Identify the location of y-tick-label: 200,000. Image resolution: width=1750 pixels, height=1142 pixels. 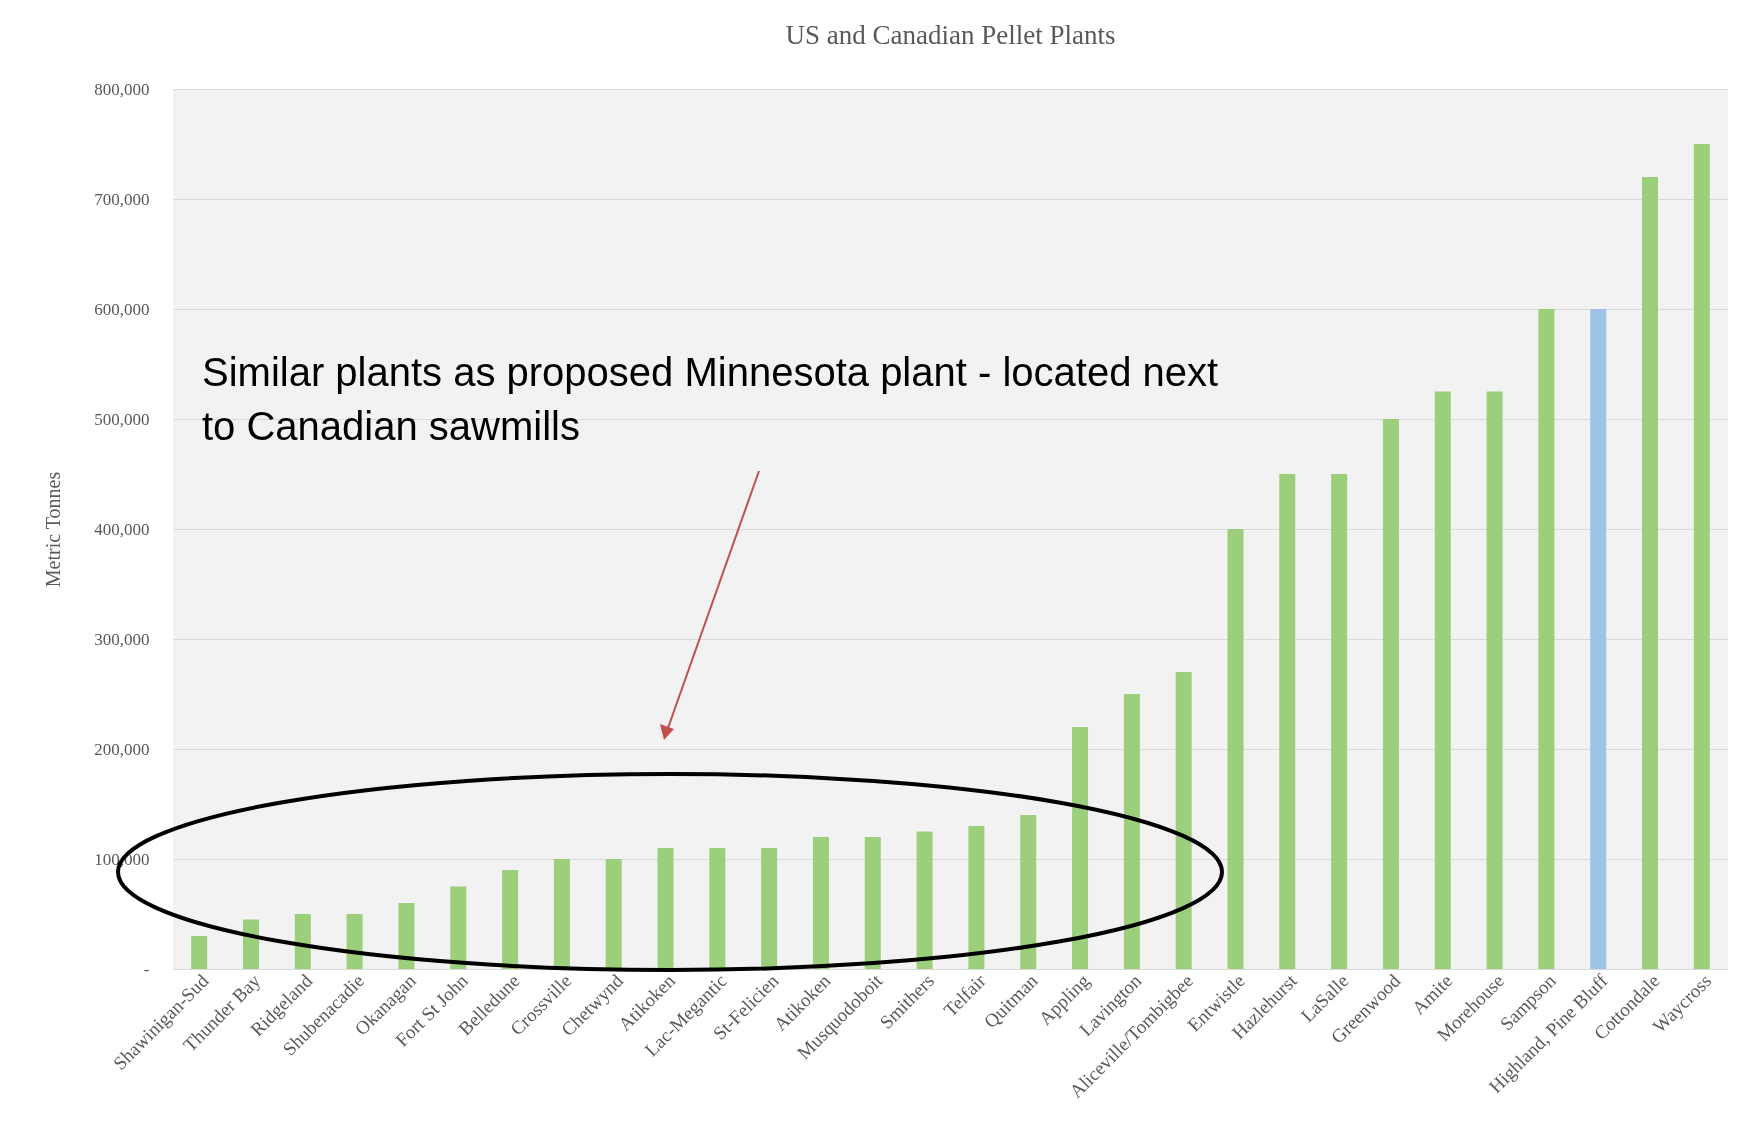
(122, 749).